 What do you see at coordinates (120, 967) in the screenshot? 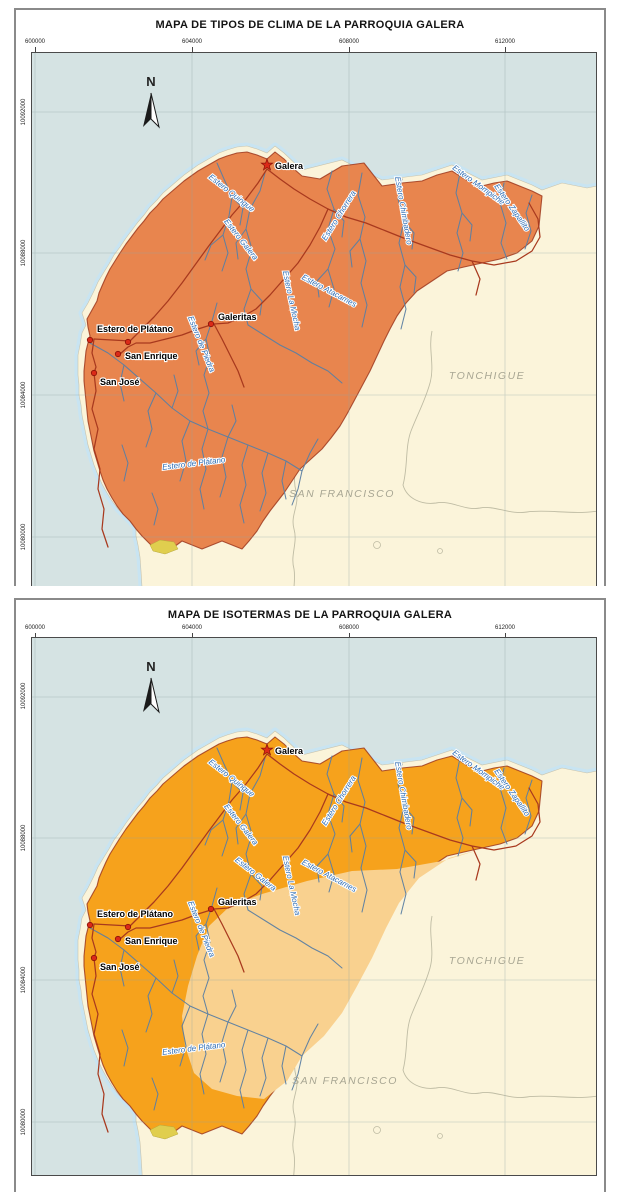
I see `town-label: San José` at bounding box center [120, 967].